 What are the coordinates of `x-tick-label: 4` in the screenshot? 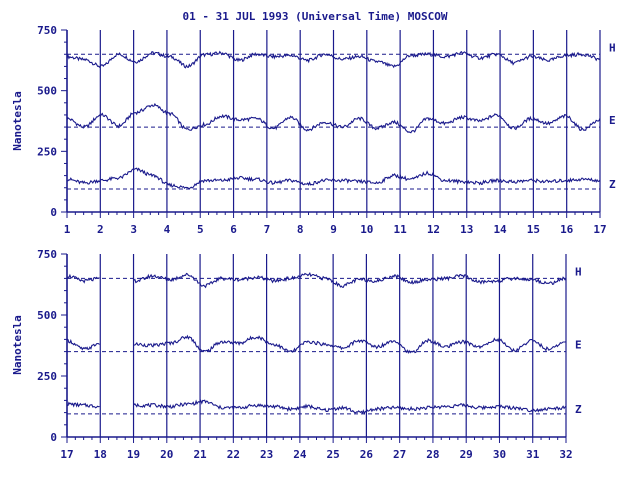 It's located at (167, 229).